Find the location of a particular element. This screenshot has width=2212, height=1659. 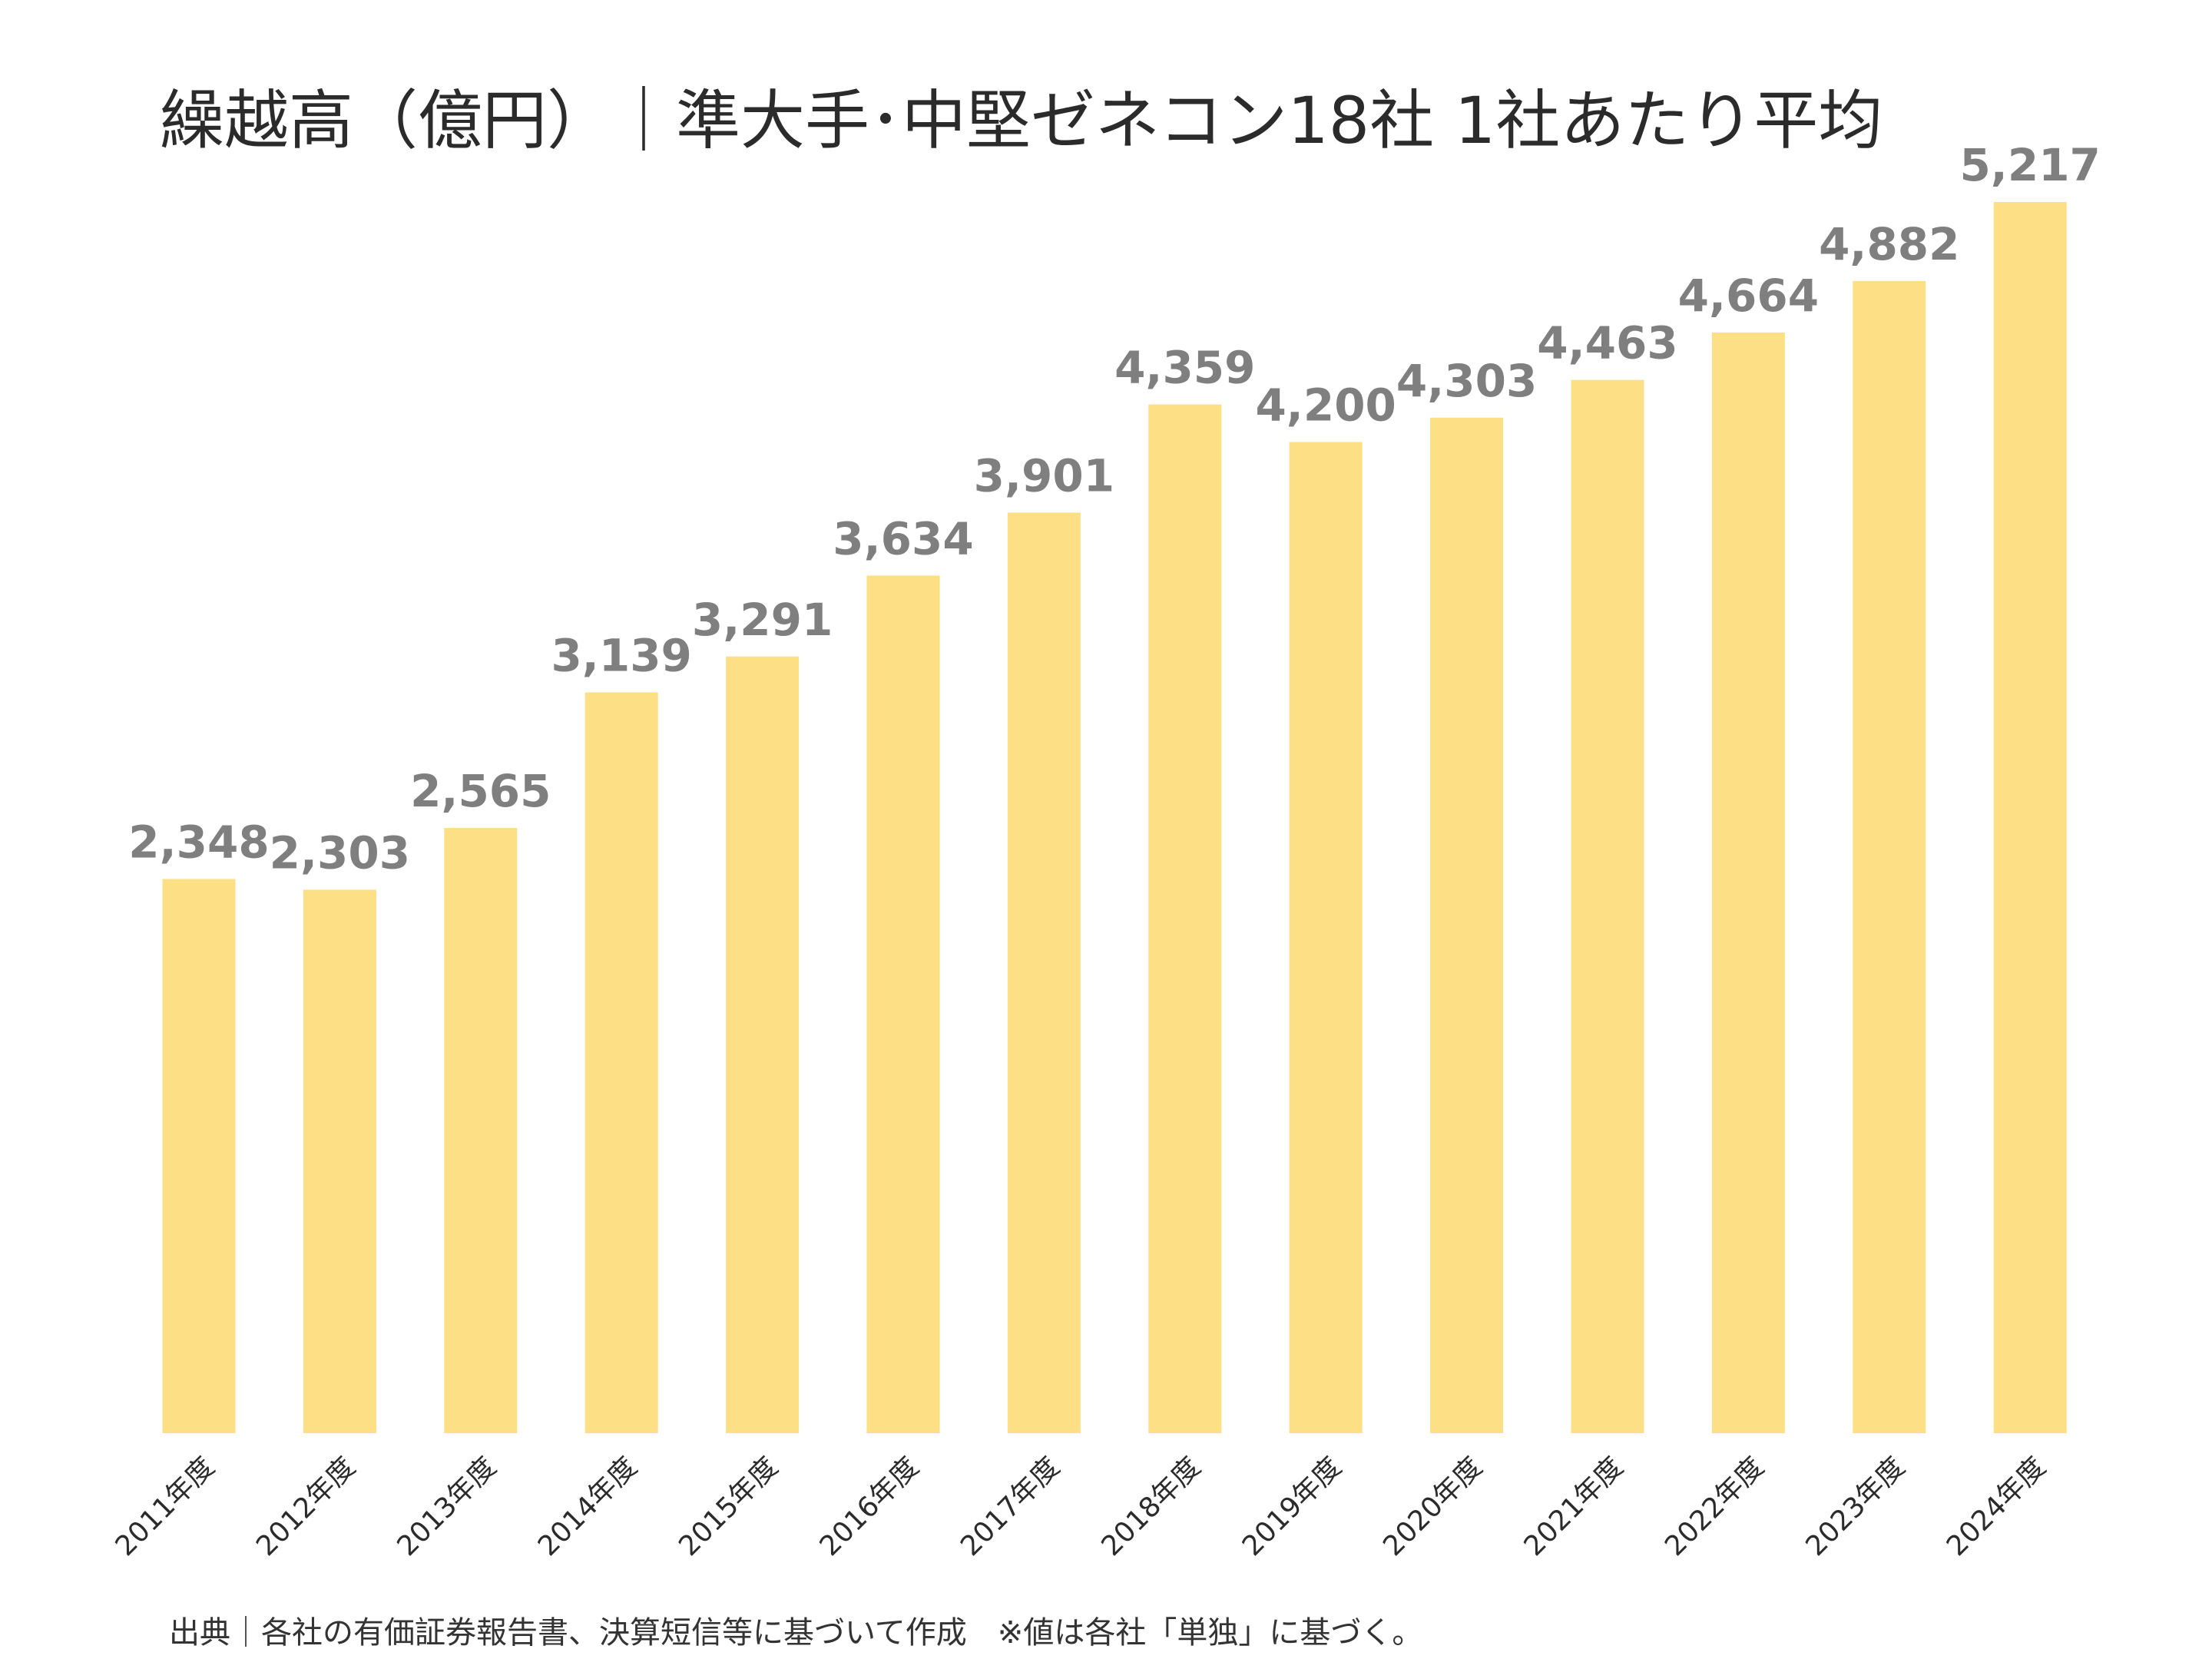

x-tick-label-2019年度: 2019年度 is located at coordinates (1293, 1507).